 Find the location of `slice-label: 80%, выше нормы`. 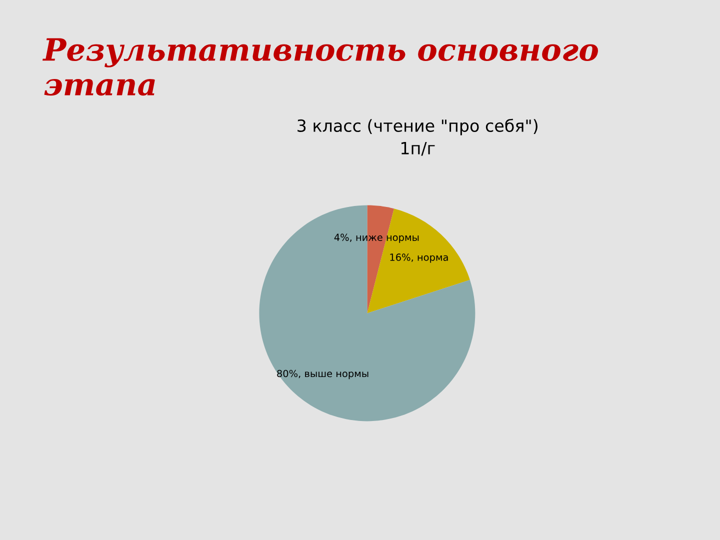

slice-label: 80%, выше нормы is located at coordinates (322, 375).